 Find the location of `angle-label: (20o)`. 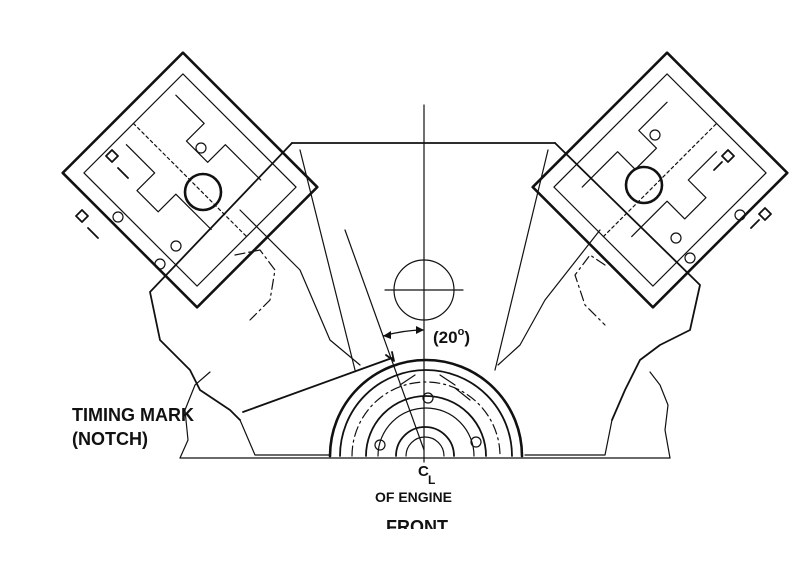

angle-label: (20o) is located at coordinates (451, 336).